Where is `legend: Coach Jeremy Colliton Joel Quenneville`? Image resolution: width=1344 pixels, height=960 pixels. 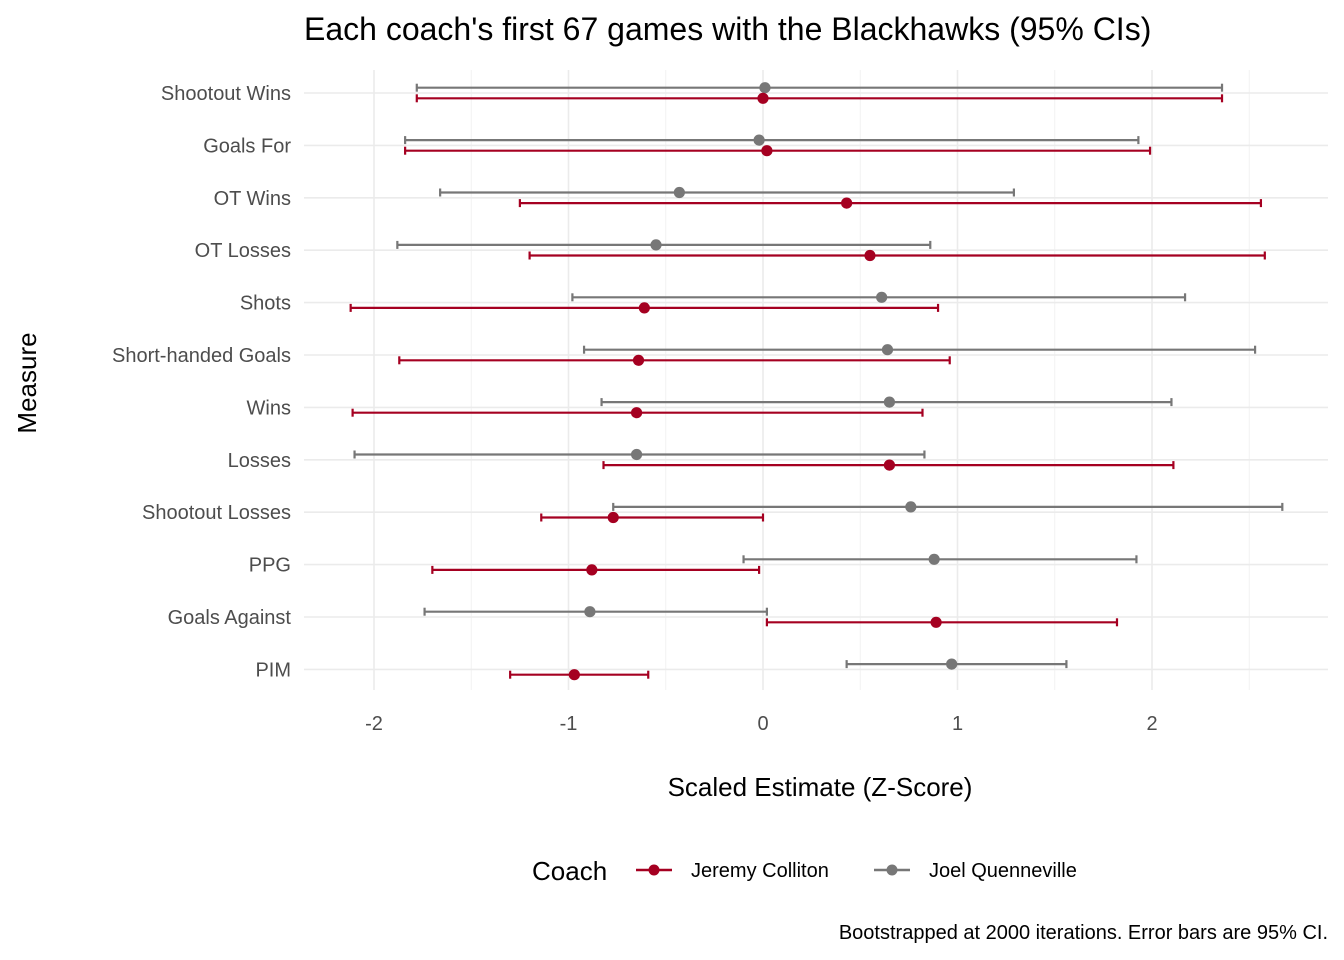 legend: Coach Jeremy Colliton Joel Quenneville is located at coordinates (804, 871).